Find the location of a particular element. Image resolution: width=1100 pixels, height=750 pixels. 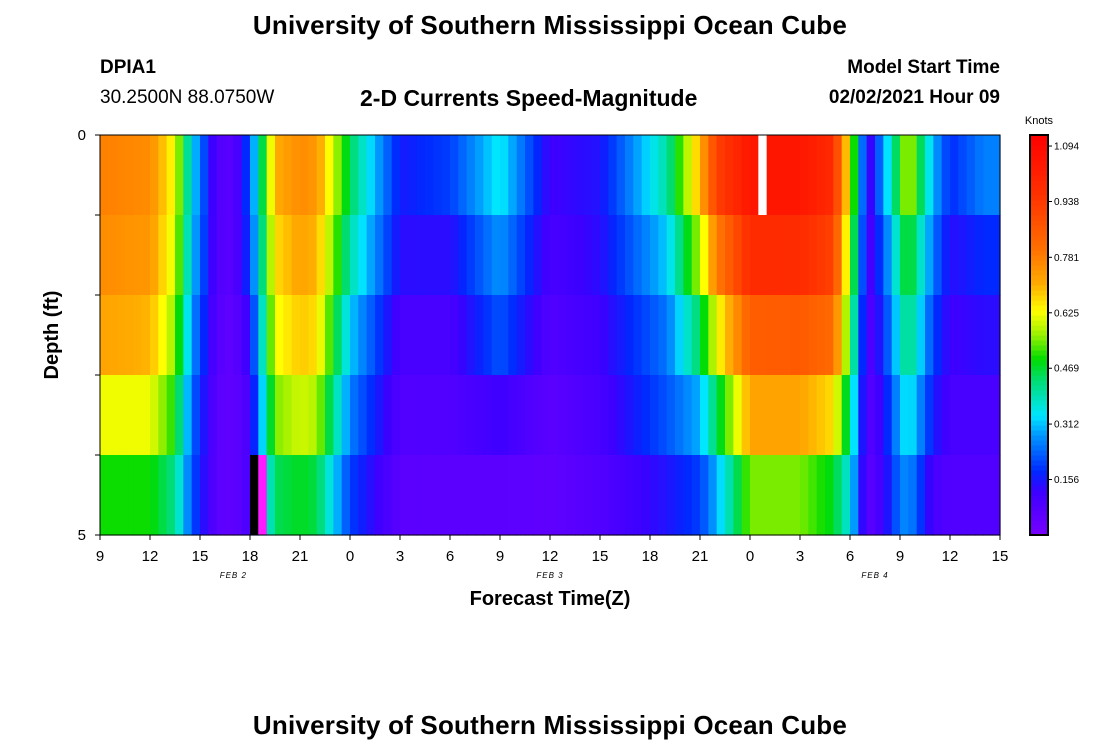

date-label: FEB 2 is located at coordinates (233, 575).